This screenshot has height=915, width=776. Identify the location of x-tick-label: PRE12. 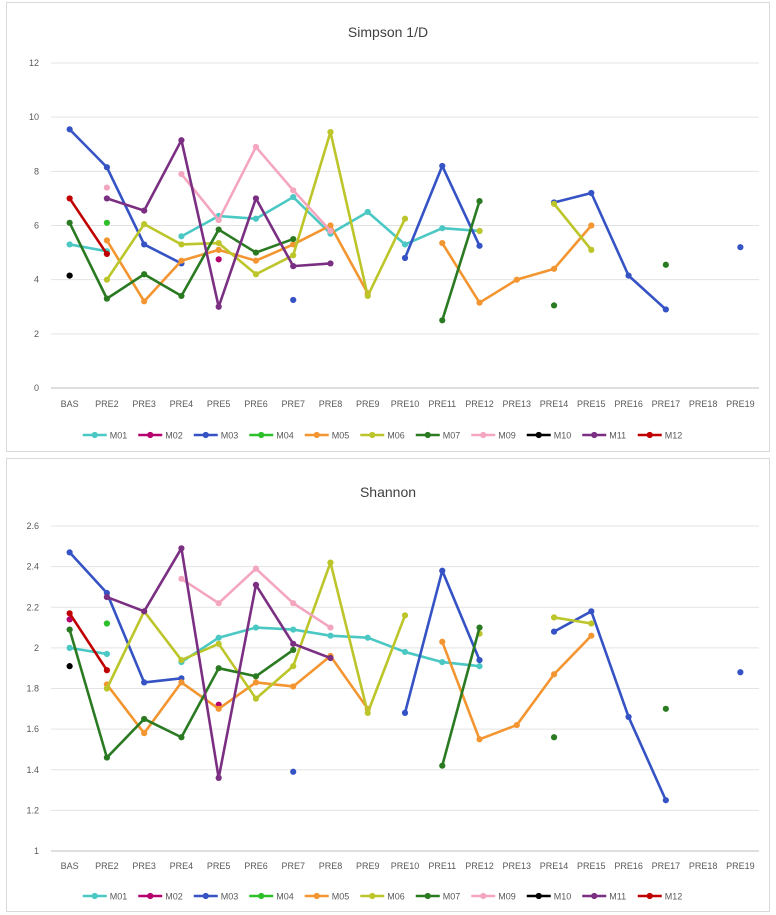
(479, 866).